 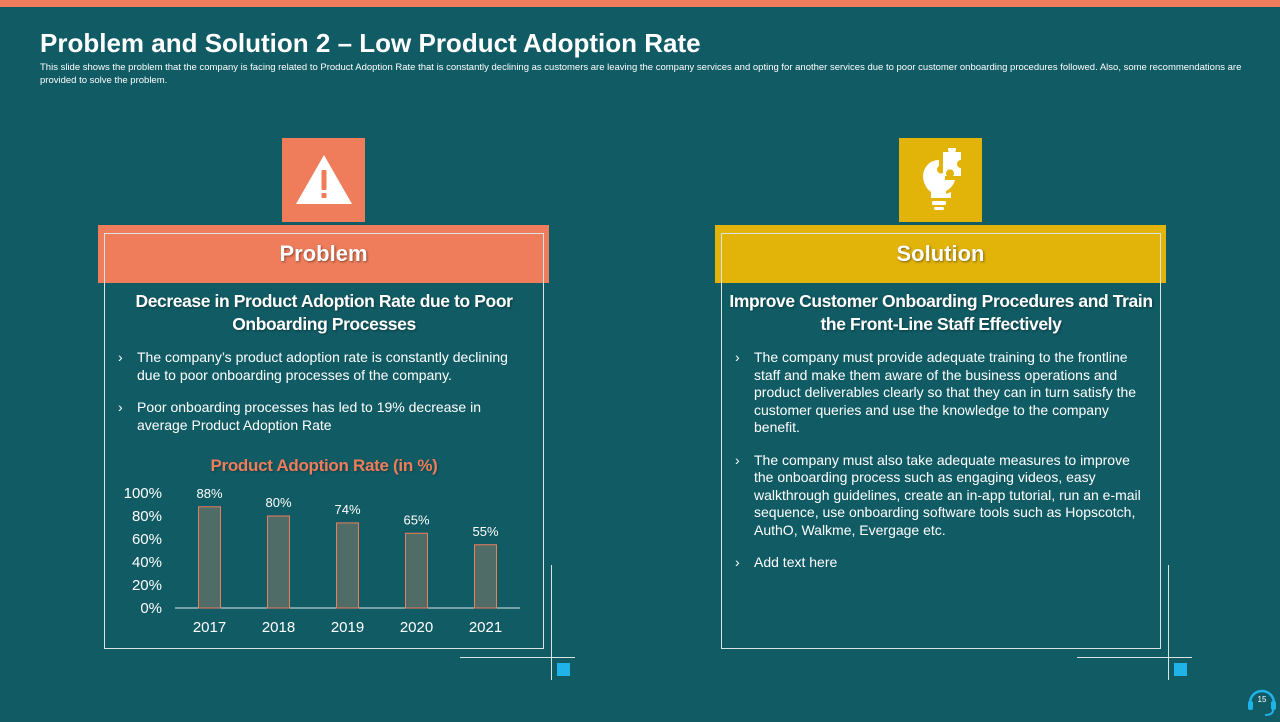 What do you see at coordinates (416, 627) in the screenshot?
I see `x-tick-label: 2020` at bounding box center [416, 627].